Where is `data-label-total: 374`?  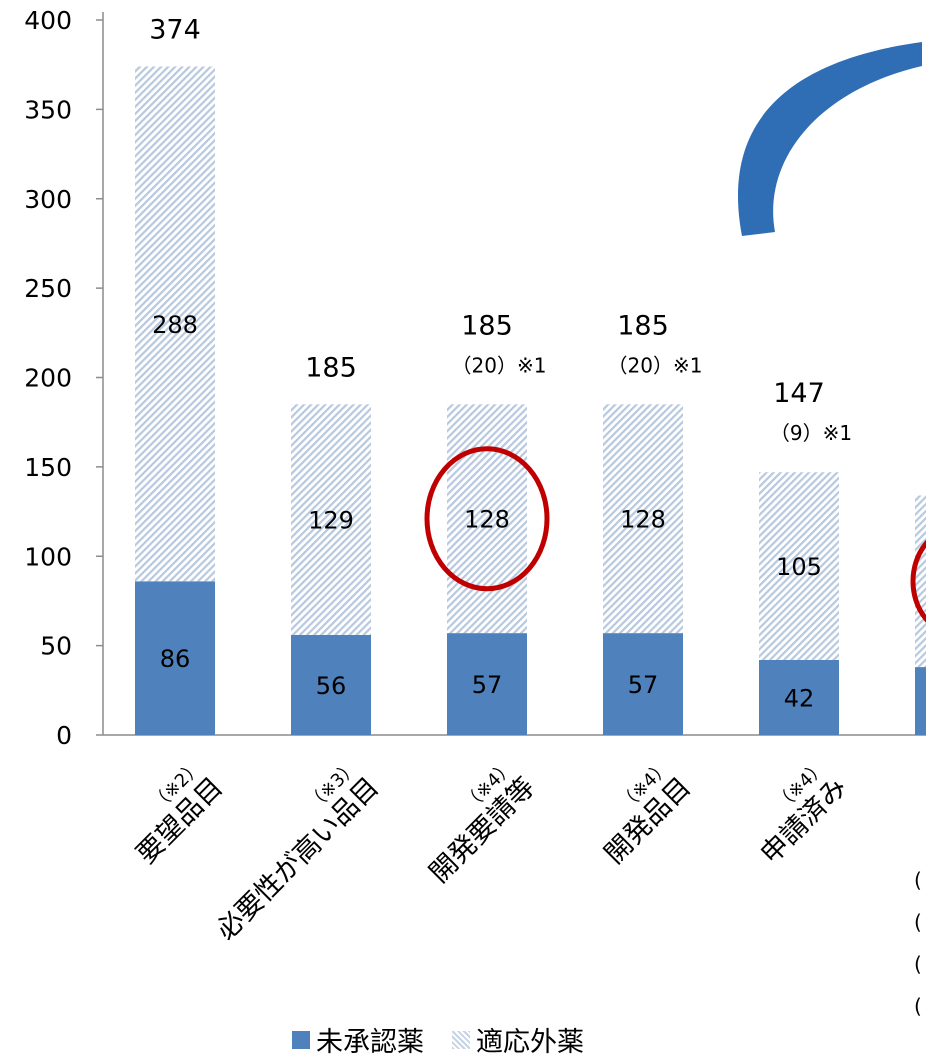
data-label-total: 374 is located at coordinates (175, 29).